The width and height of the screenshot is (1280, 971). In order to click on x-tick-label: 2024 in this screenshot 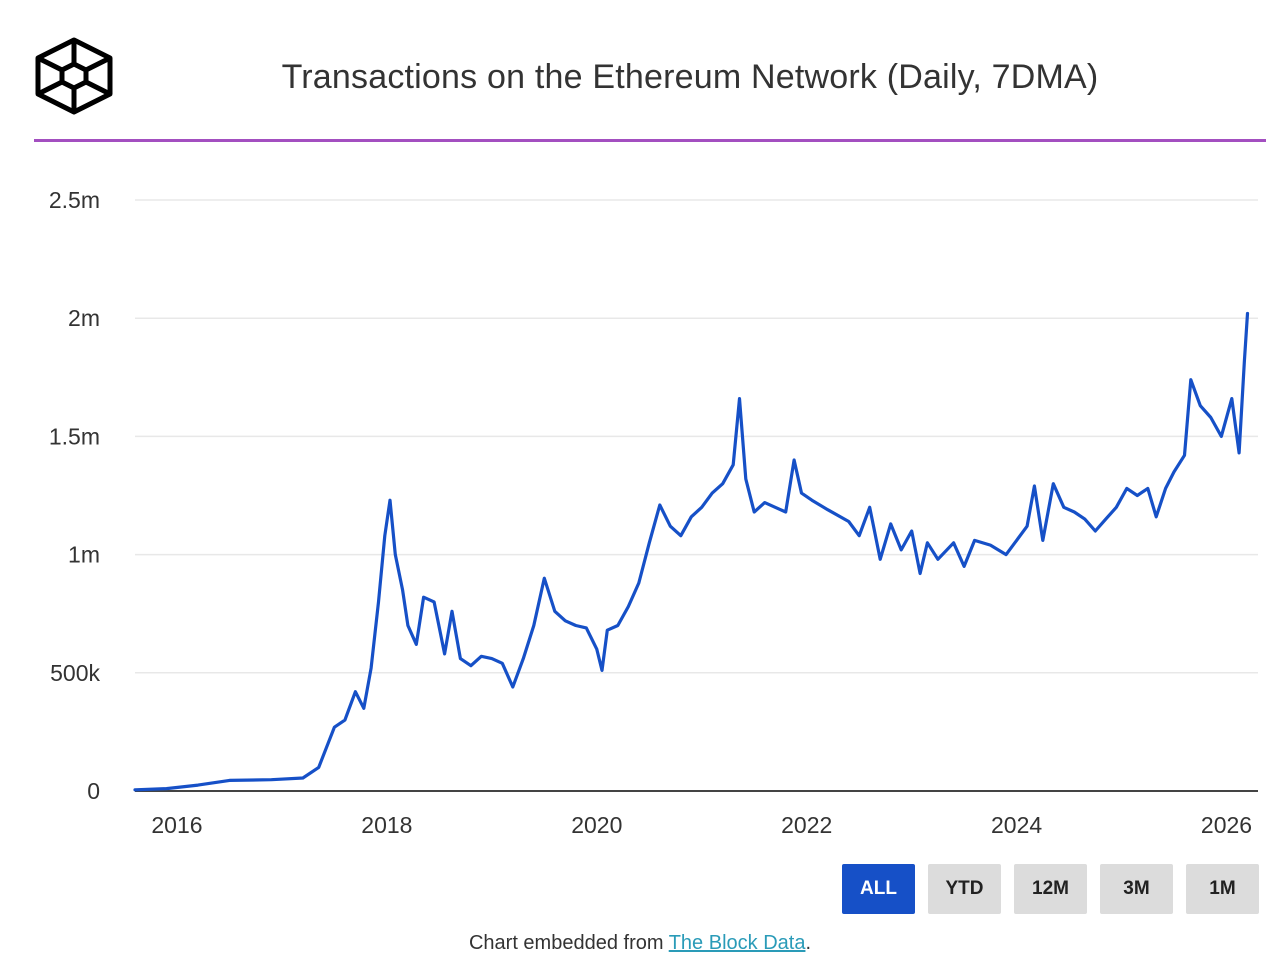, I will do `click(1016, 825)`.